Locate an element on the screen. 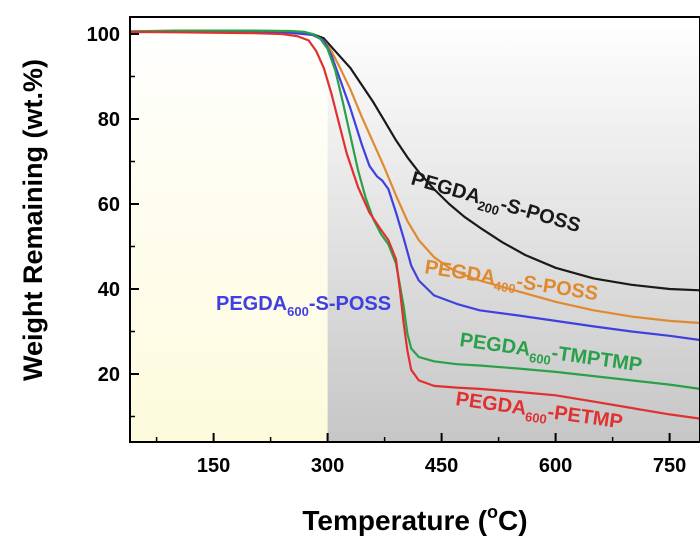 The height and width of the screenshot is (540, 700). y-tick-label: 100 is located at coordinates (103, 35).